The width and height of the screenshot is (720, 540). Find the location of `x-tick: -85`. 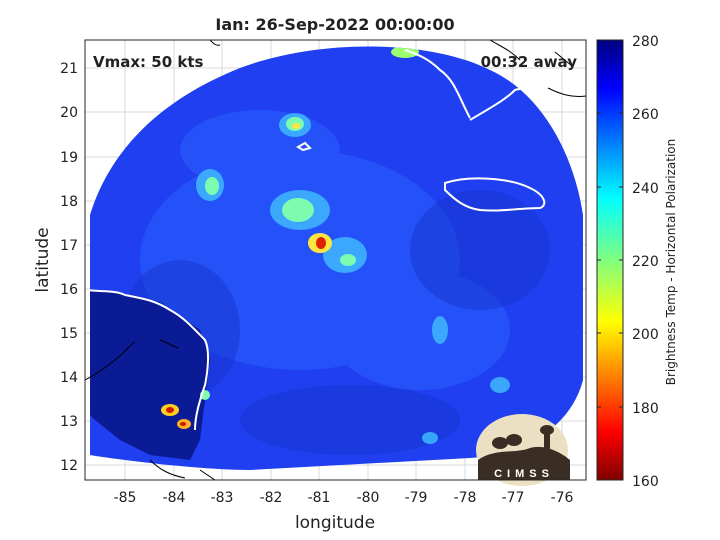

x-tick: -85 is located at coordinates (125, 498).